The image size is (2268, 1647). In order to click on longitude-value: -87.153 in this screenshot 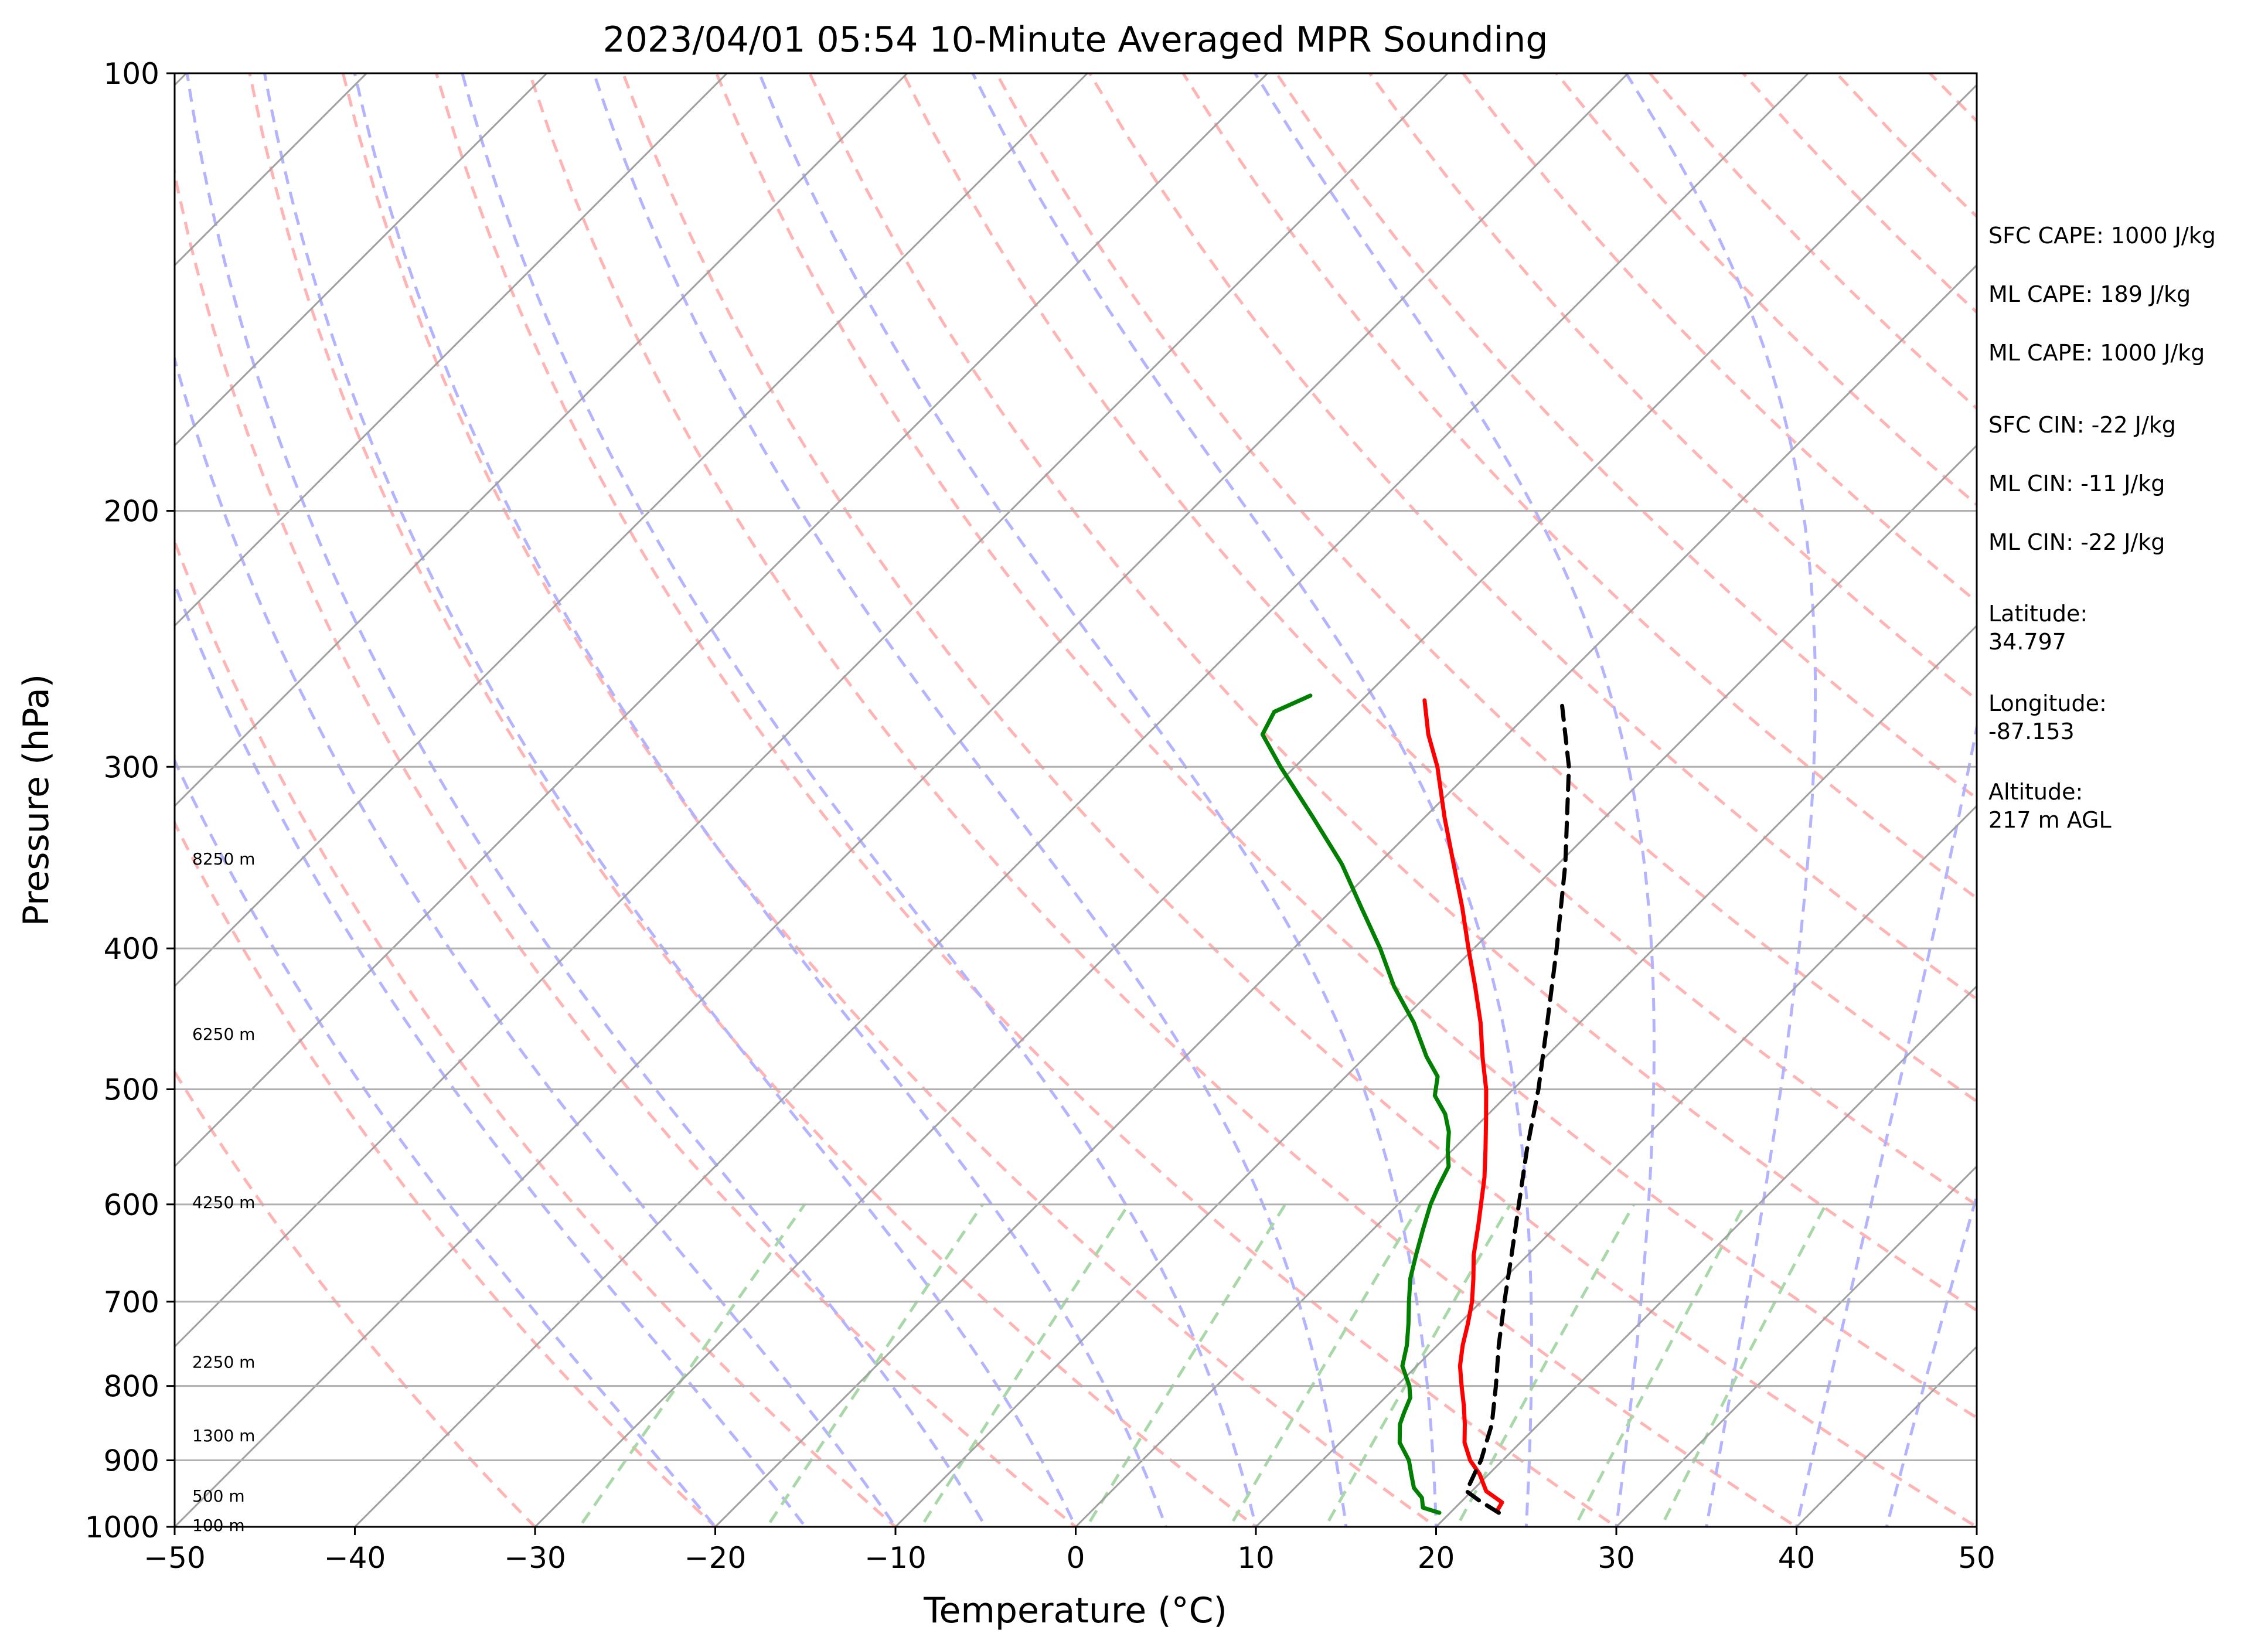, I will do `click(2031, 731)`.